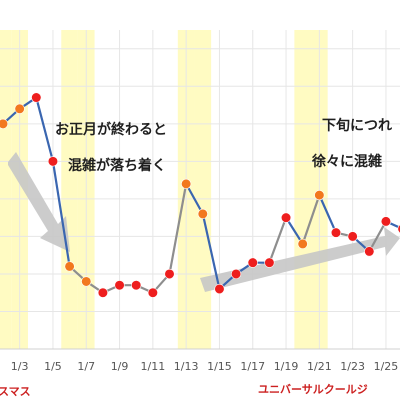 The image size is (400, 400). What do you see at coordinates (357, 125) in the screenshot?
I see `annotation-right-line-1: 下旬につれ` at bounding box center [357, 125].